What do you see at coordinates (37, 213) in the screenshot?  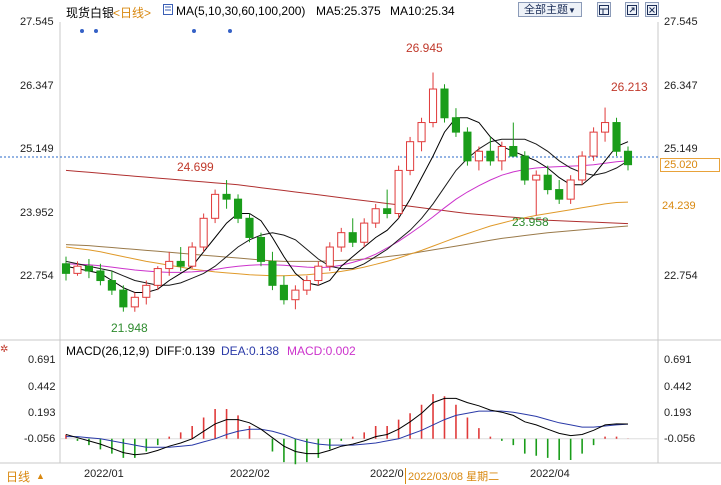 I see `price-tick-left: 23.952` at bounding box center [37, 213].